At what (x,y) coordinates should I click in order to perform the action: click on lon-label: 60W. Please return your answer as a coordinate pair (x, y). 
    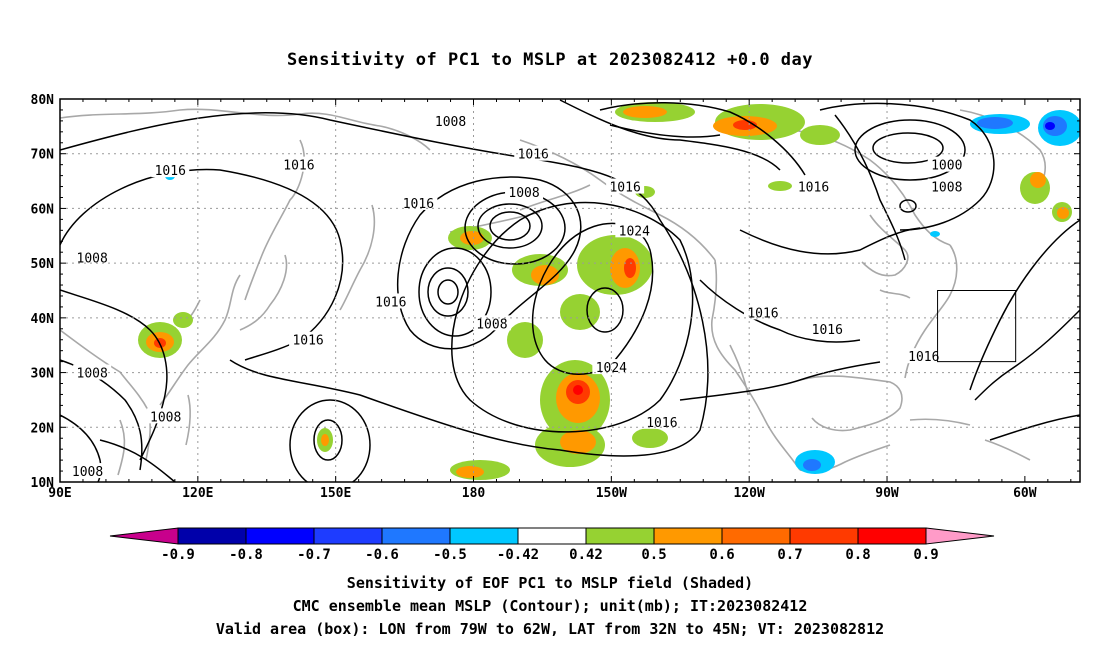
    Looking at the image, I should click on (1025, 493).